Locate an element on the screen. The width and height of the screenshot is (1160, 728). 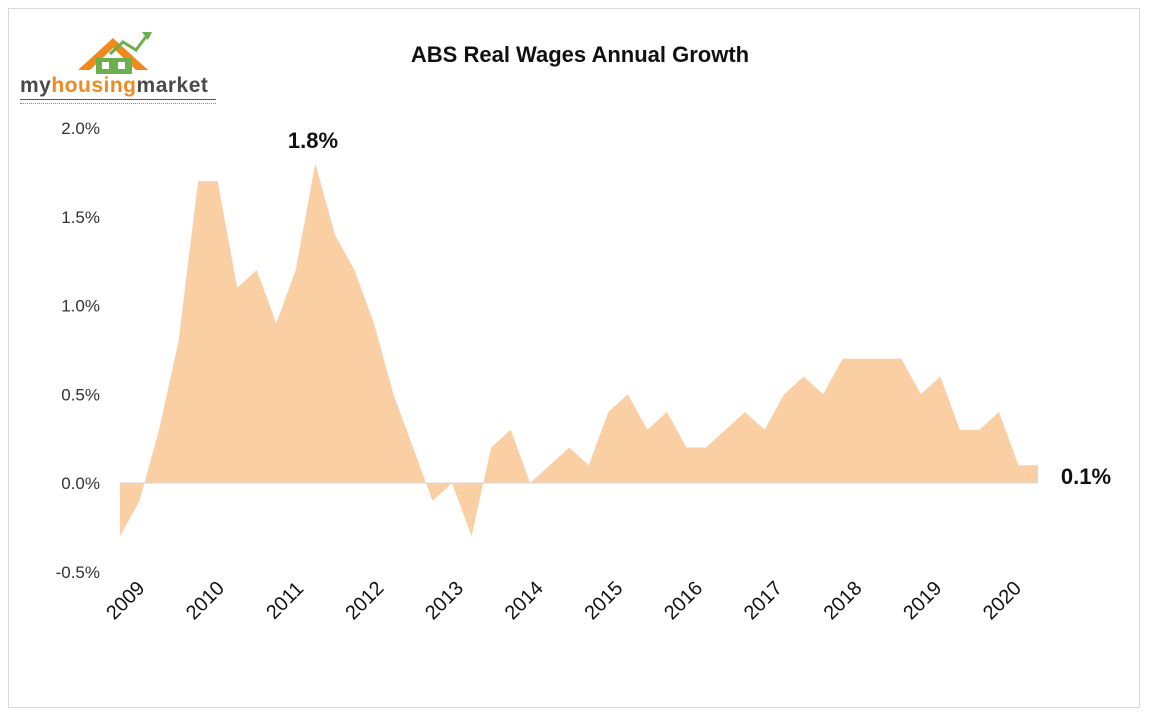
y-tick-label: 0.0% is located at coordinates (80, 483).